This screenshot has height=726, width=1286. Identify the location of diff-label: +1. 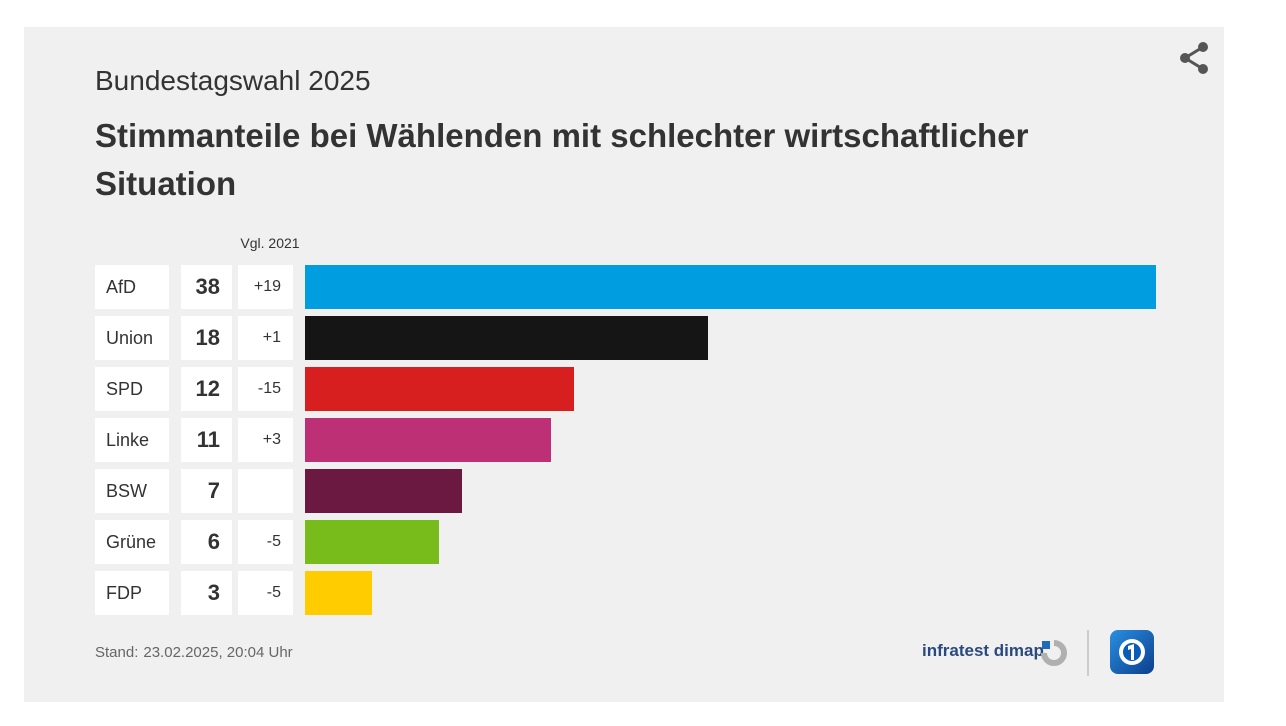
(265, 338).